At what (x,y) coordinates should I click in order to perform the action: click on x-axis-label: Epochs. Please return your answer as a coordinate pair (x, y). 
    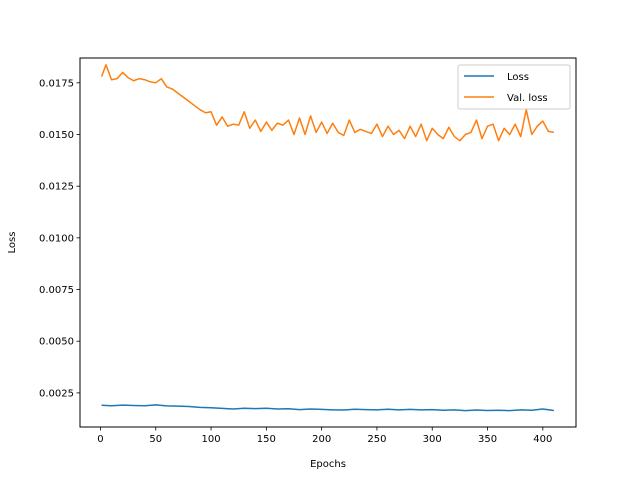
    Looking at the image, I should click on (328, 464).